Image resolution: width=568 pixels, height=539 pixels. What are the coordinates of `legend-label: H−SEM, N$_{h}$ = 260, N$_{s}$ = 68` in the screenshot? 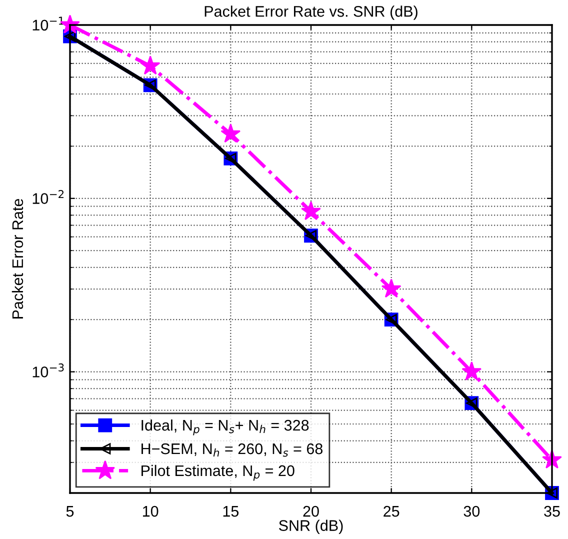 It's located at (232, 450).